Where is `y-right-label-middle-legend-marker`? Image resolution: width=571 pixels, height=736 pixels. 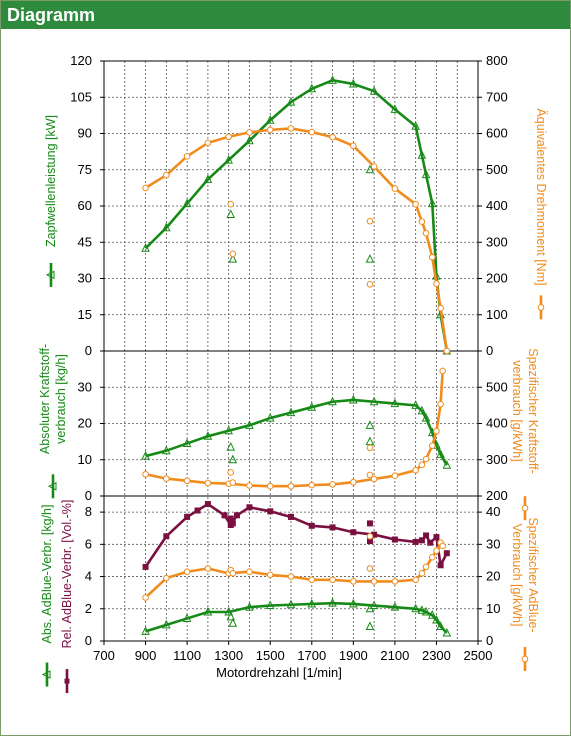 y-right-label-middle-legend-marker is located at coordinates (525, 508).